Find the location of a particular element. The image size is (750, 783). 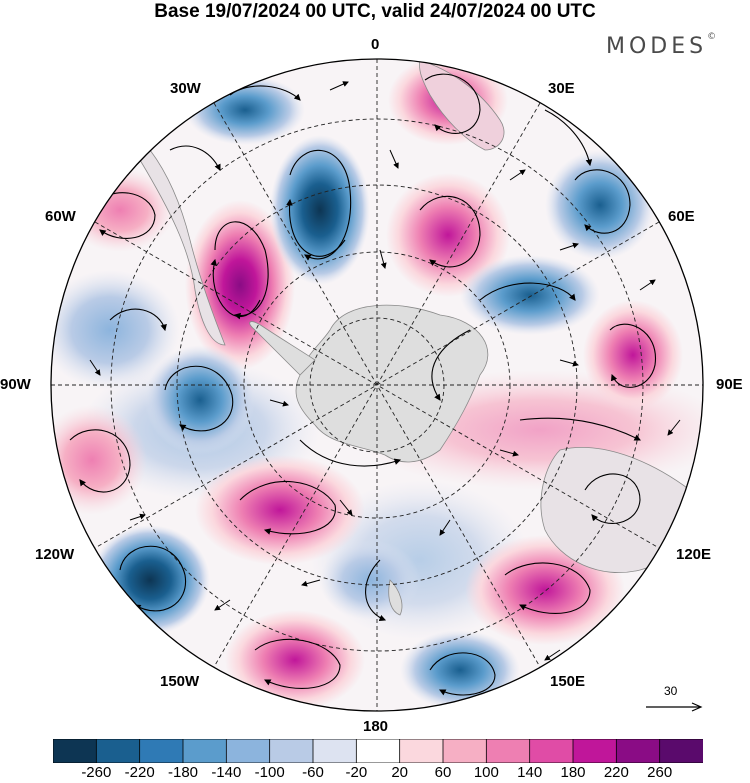

lon-label-120e: 120E is located at coordinates (694, 554).